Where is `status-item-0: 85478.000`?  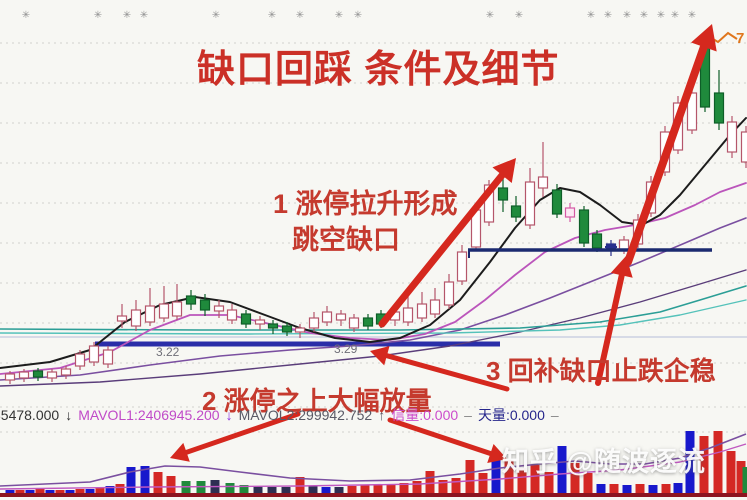 status-item-0: 85478.000 is located at coordinates (30, 415).